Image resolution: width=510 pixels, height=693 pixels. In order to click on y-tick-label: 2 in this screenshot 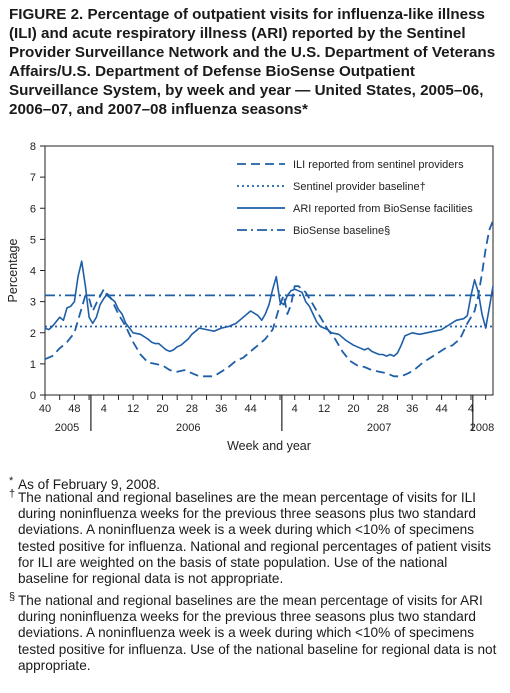, I will do `click(33, 334)`.